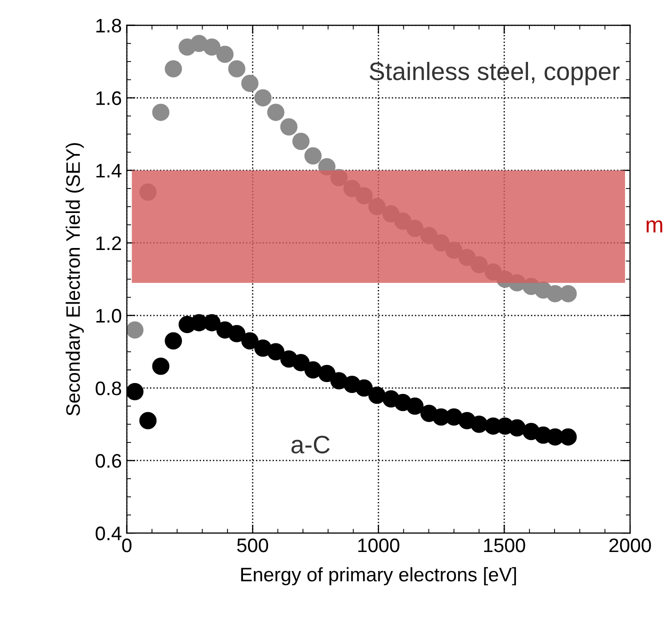 The image size is (671, 617). I want to click on x-tick-label: 1000, so click(379, 545).